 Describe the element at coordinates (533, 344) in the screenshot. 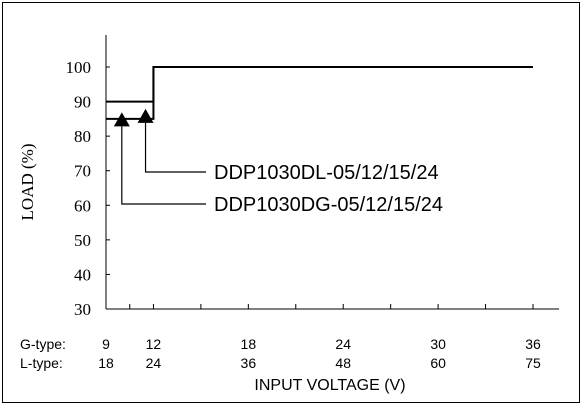

I see `x-row-1-tick-label-36: 36` at that location.